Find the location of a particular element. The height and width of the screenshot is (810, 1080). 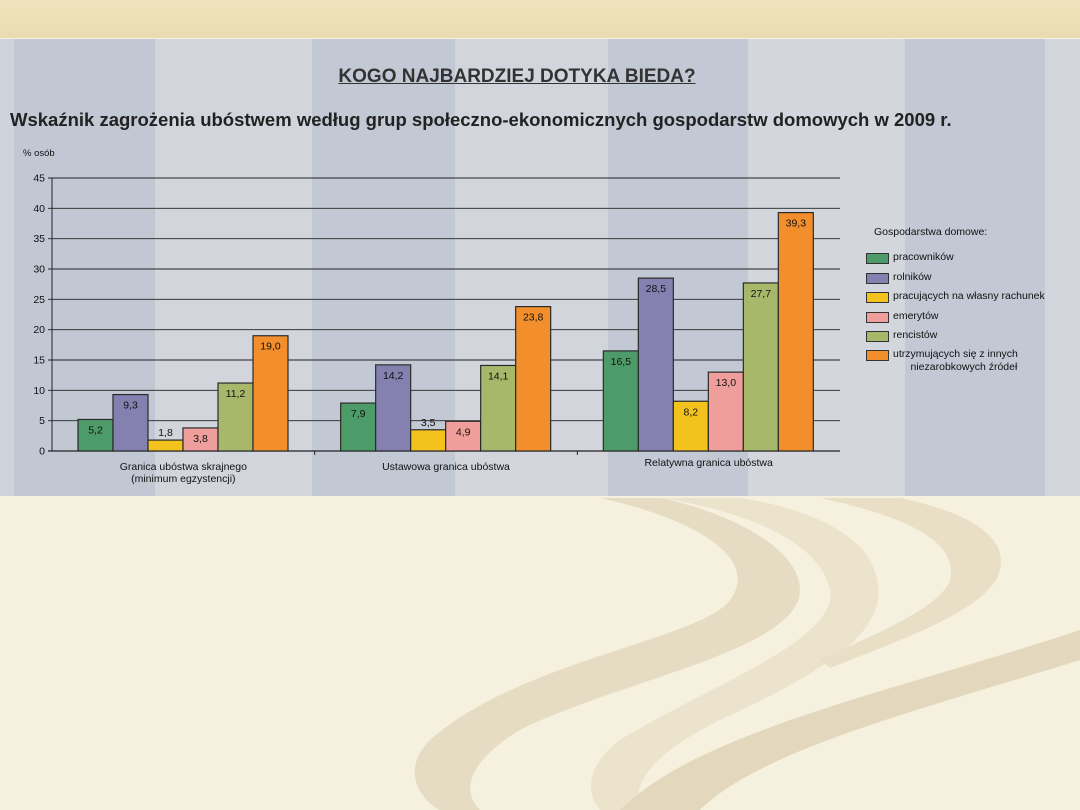

x-category-label: Ustawowa granica ubóstwa is located at coordinates (446, 467).